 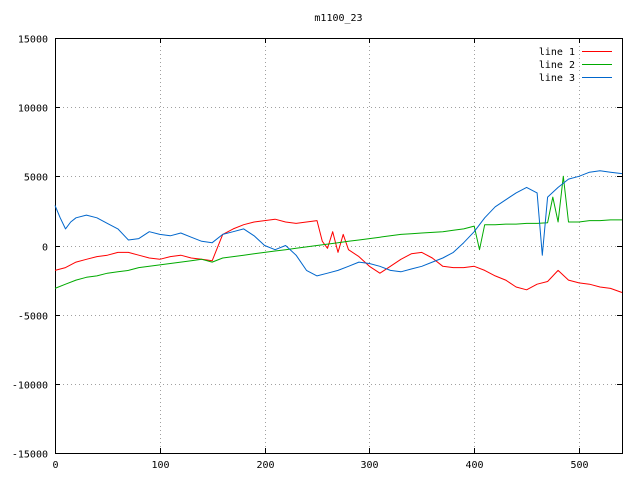 What do you see at coordinates (575, 65) in the screenshot?
I see `legend: line 1 line 2 line 3` at bounding box center [575, 65].